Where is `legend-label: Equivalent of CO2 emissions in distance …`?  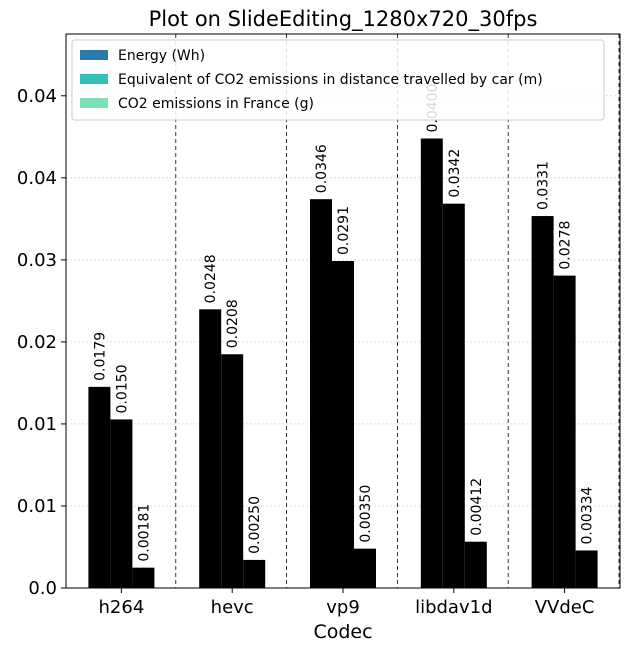 legend-label: Equivalent of CO2 emissions in distance … is located at coordinates (330, 80).